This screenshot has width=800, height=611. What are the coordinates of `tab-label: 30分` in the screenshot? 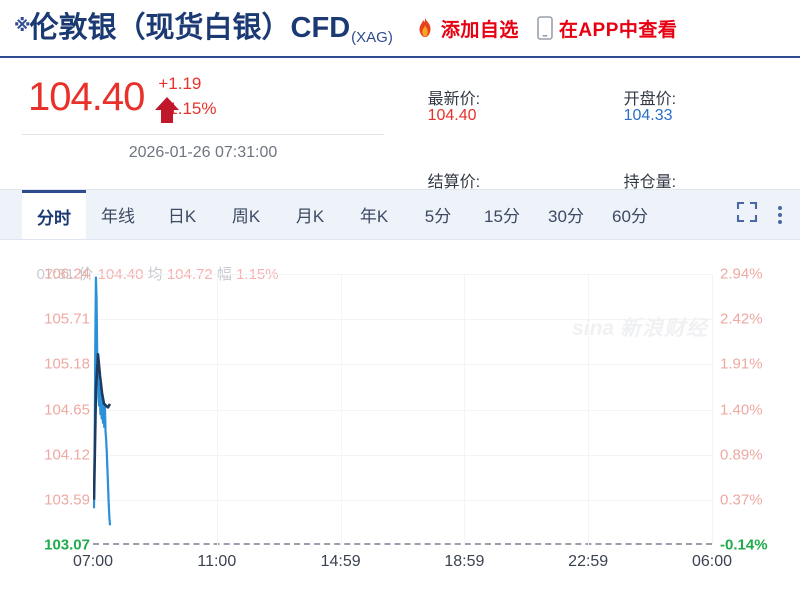 It's located at (566, 216).